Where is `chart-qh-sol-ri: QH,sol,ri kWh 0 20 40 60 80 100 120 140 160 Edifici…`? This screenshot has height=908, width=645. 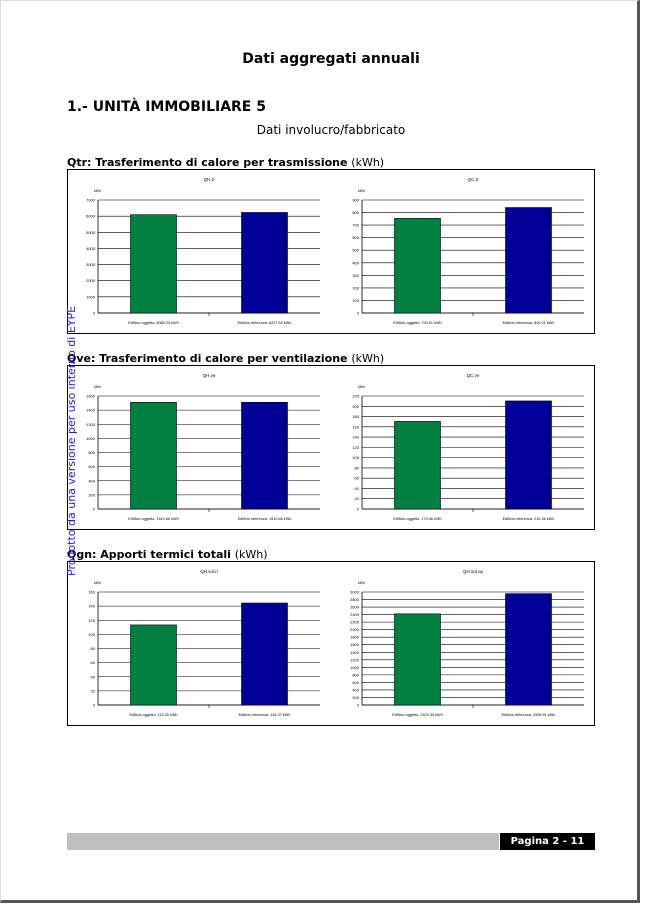 chart-qh-sol-ri: QH,sol,ri kWh 0 20 40 60 80 100 120 140 160 Edifici… is located at coordinates (200, 643).